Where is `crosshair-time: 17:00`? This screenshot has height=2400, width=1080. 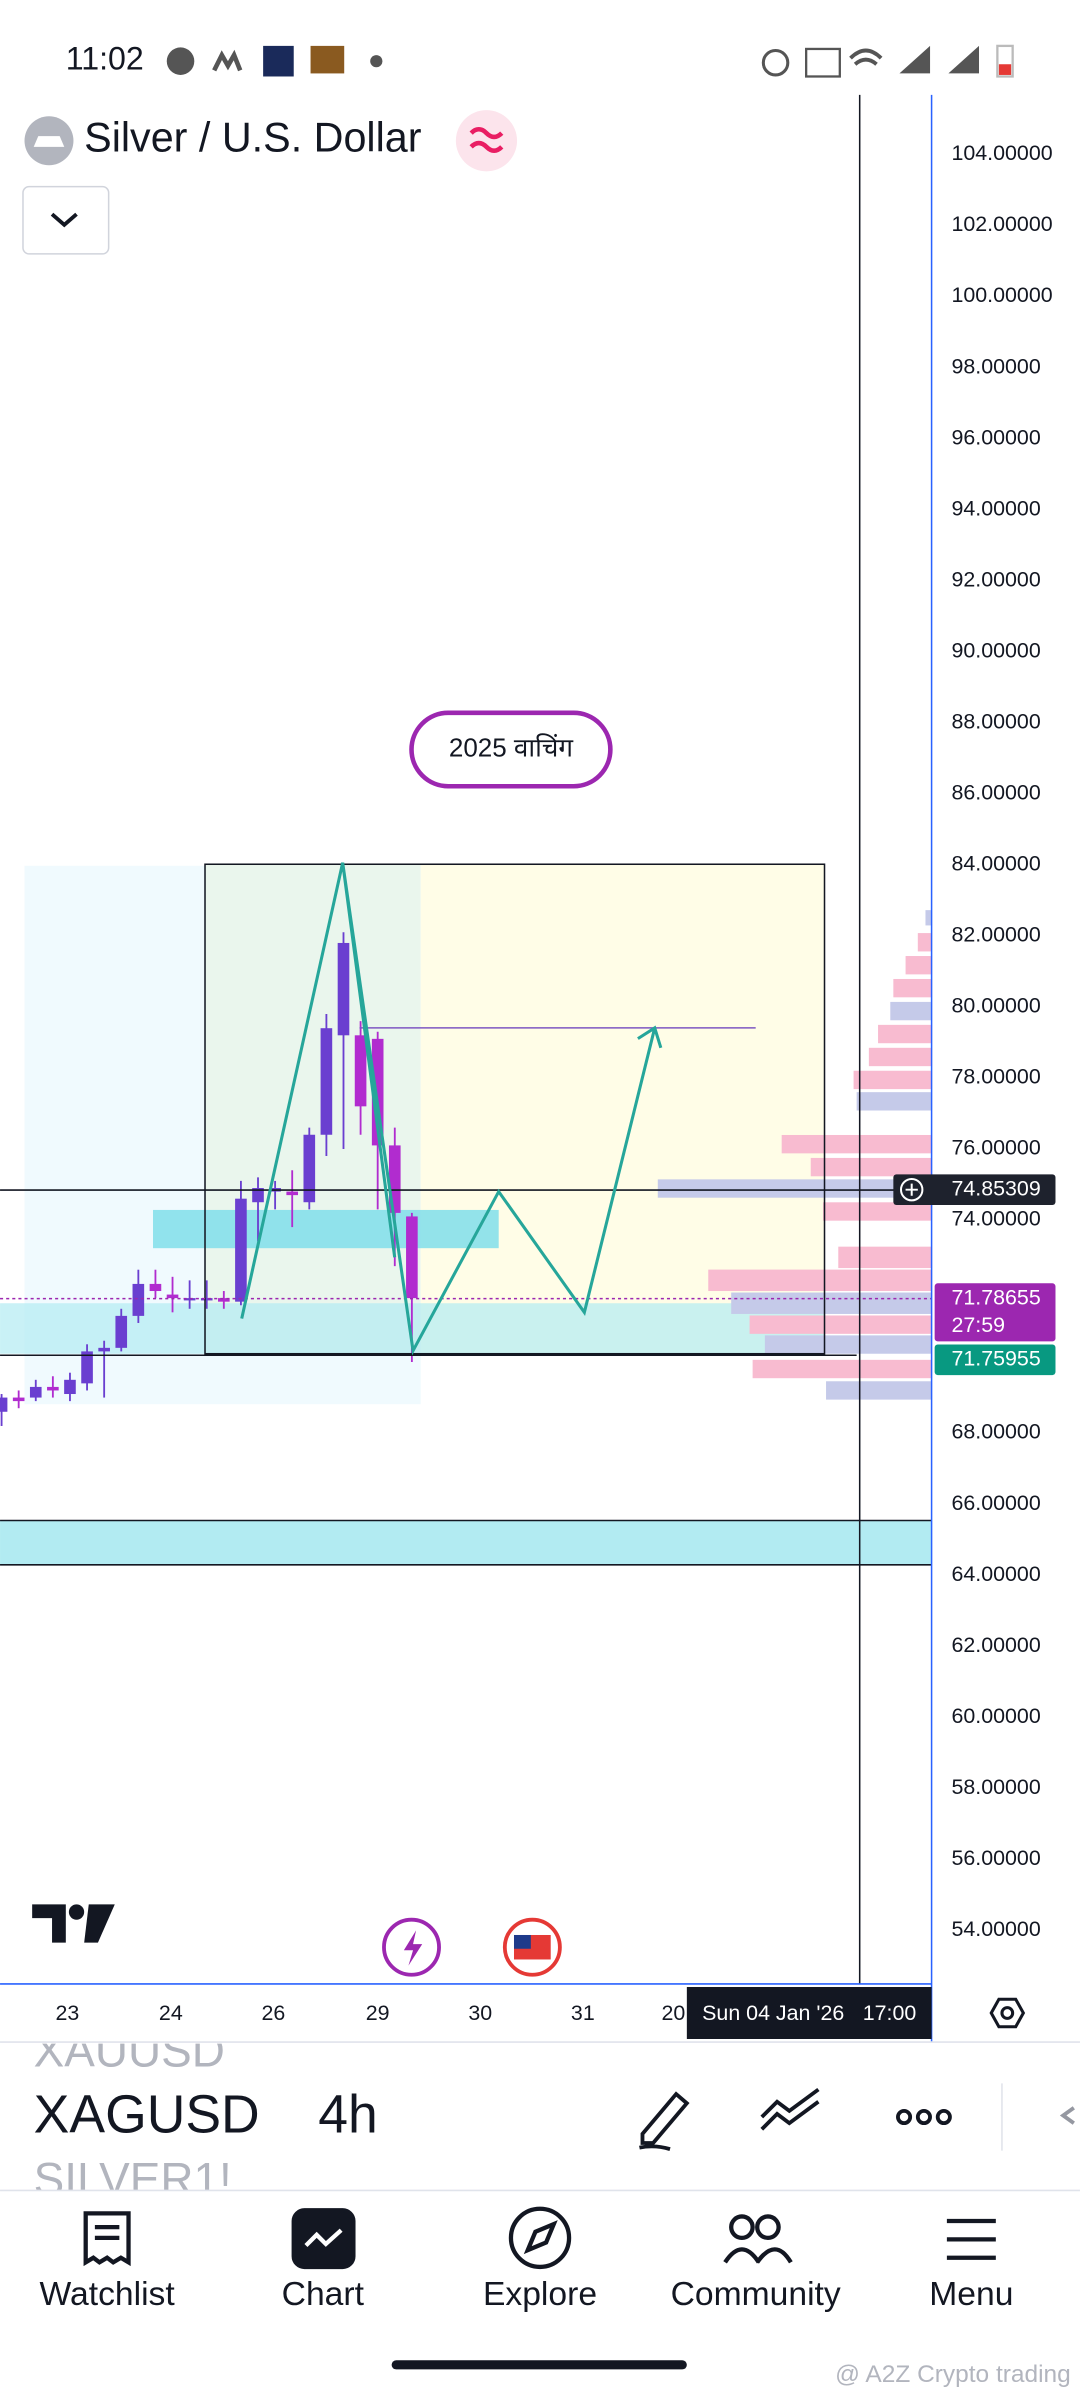
crosshair-time: 17:00 is located at coordinates (890, 2013).